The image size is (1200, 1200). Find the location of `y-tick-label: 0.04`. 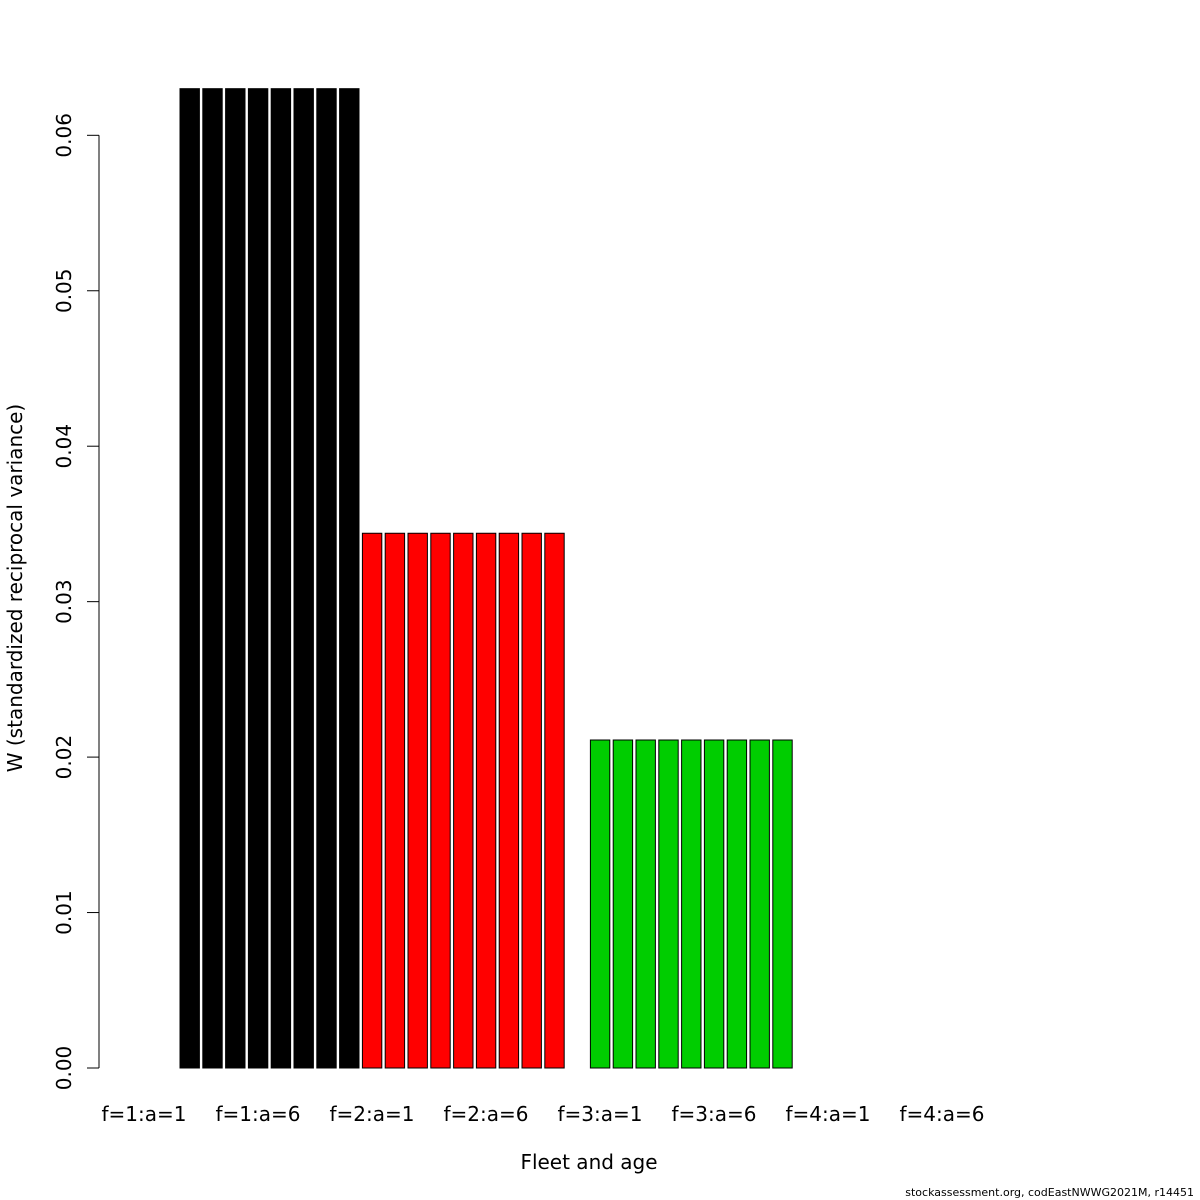

y-tick-label: 0.04 is located at coordinates (64, 446).